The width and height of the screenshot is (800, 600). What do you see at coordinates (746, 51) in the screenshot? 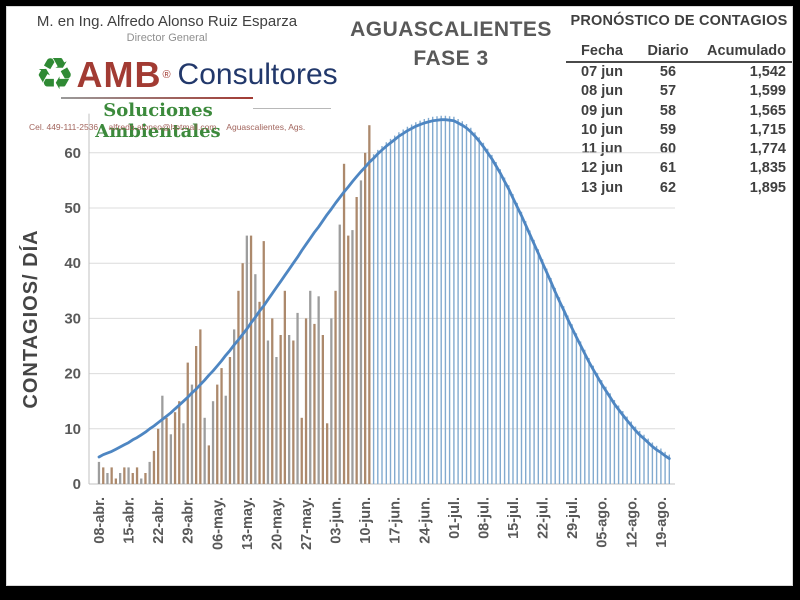
I see `col-header-acumulado: Acumulado` at bounding box center [746, 51].